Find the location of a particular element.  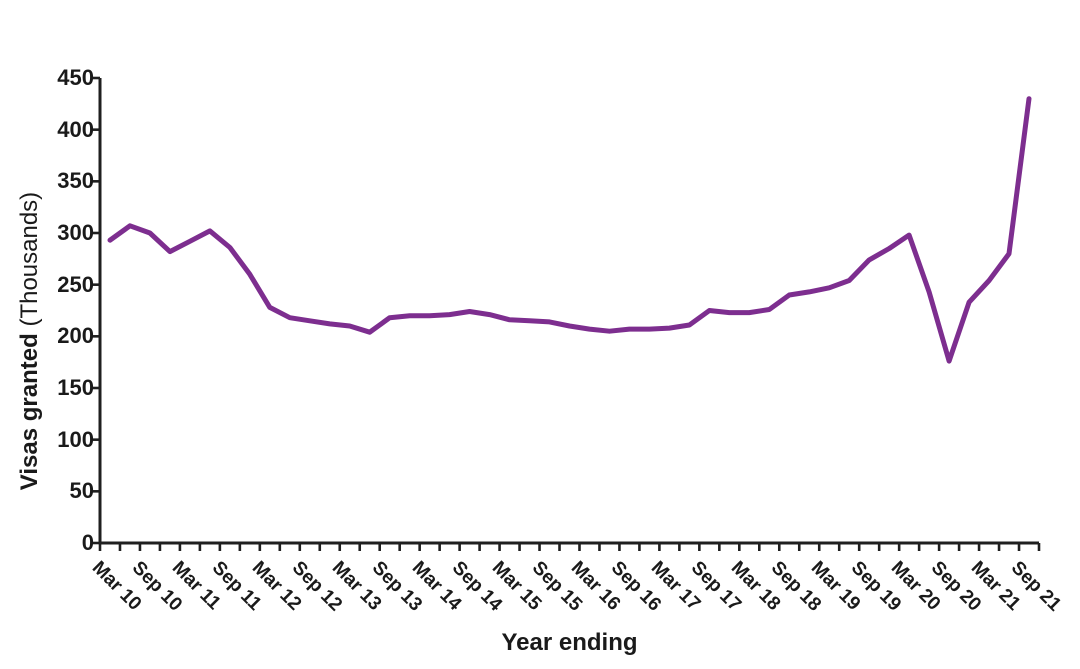

y-tick-label: 400 is located at coordinates (75, 129).